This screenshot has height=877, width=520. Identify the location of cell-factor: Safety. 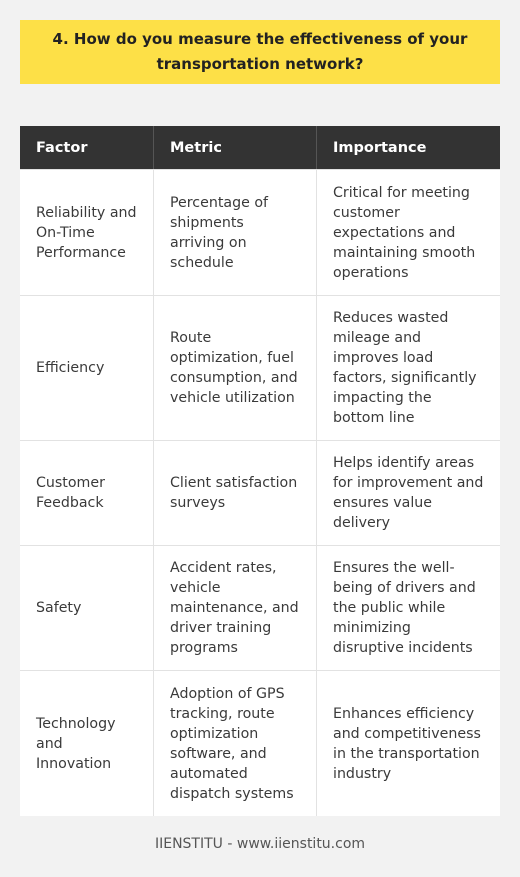
(87, 608).